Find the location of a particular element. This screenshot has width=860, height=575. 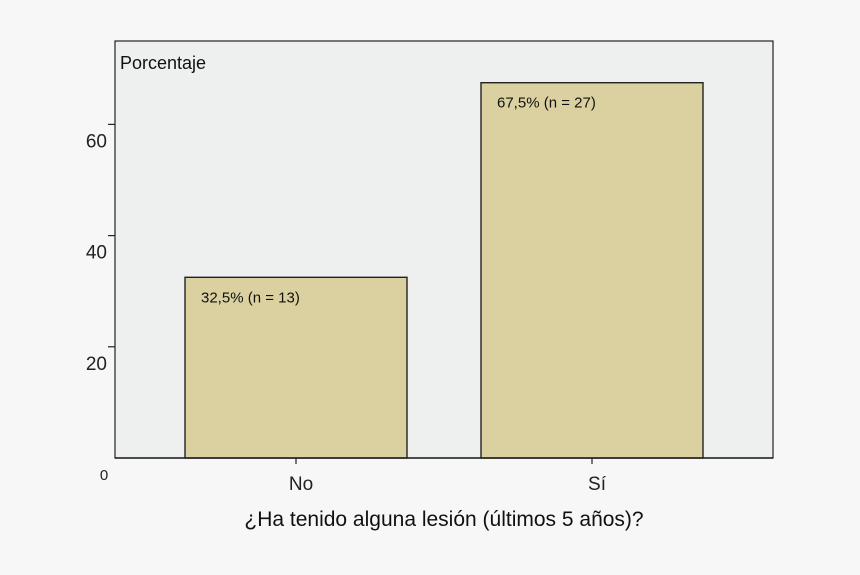

x-tick-label: No is located at coordinates (301, 484).